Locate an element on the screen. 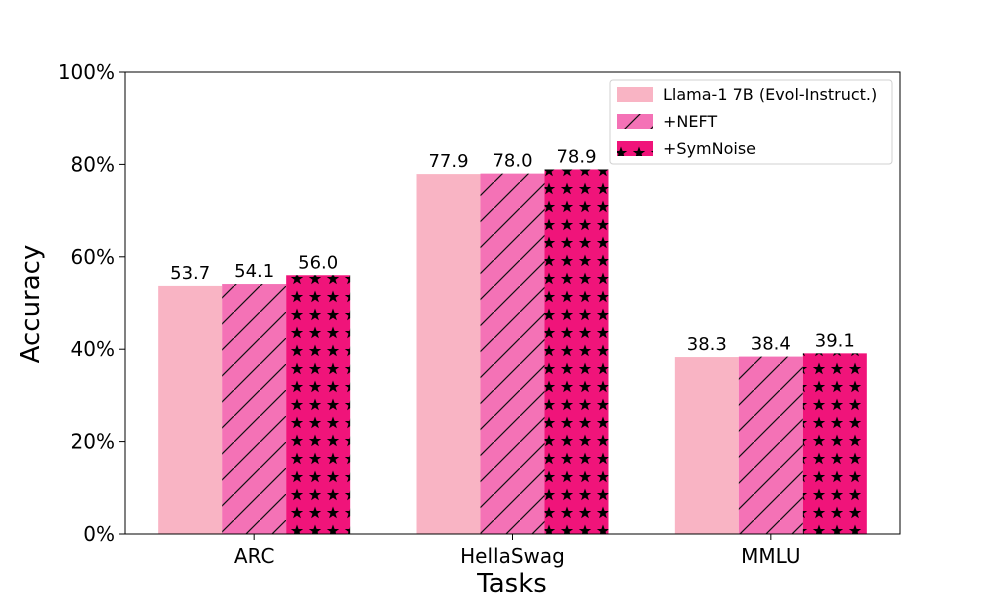 This screenshot has height=600, width=1000. y-tick-label: 60% is located at coordinates (93, 257).